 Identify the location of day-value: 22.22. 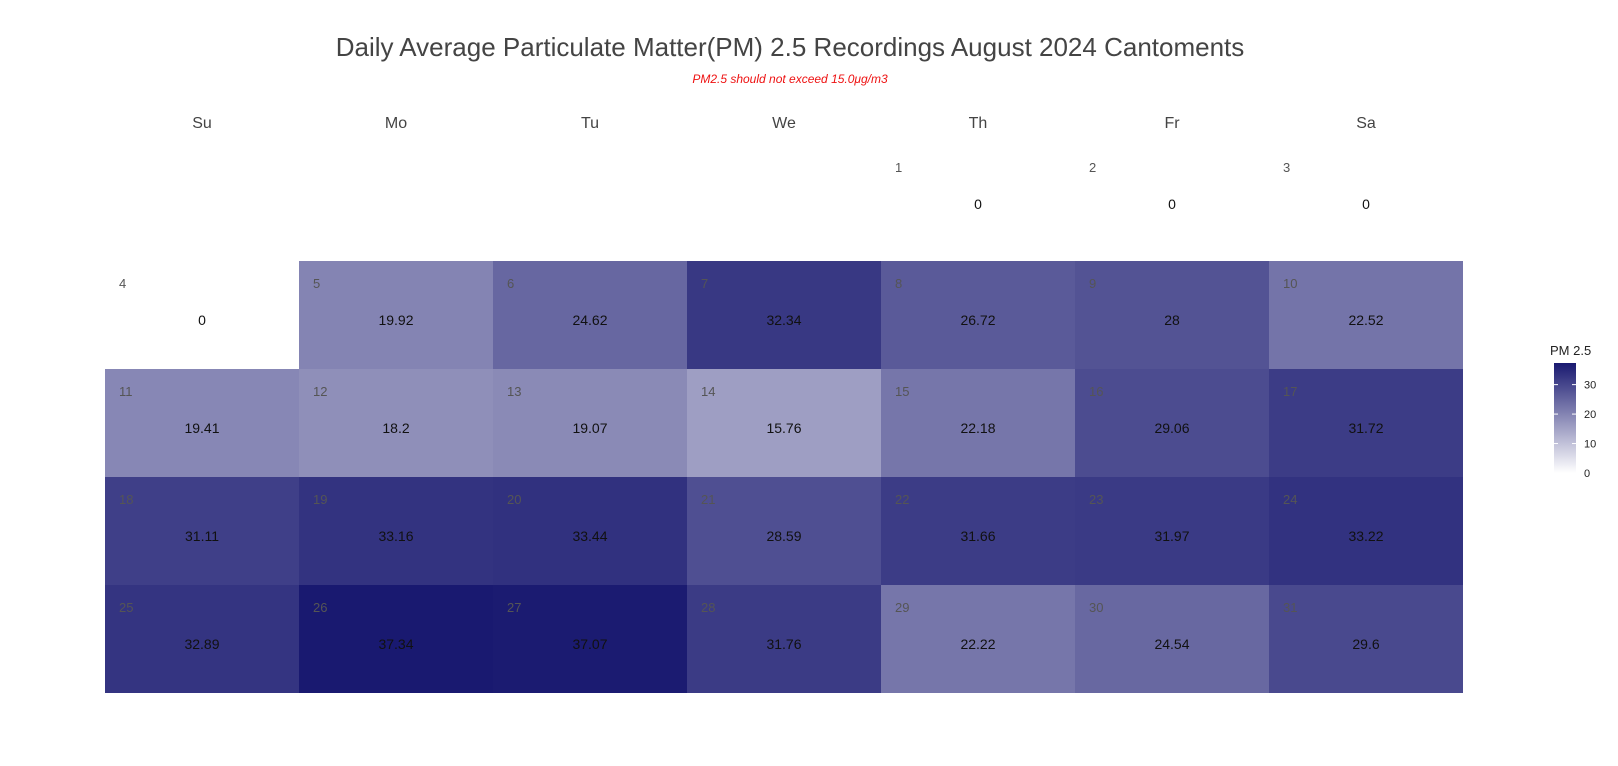
(977, 644).